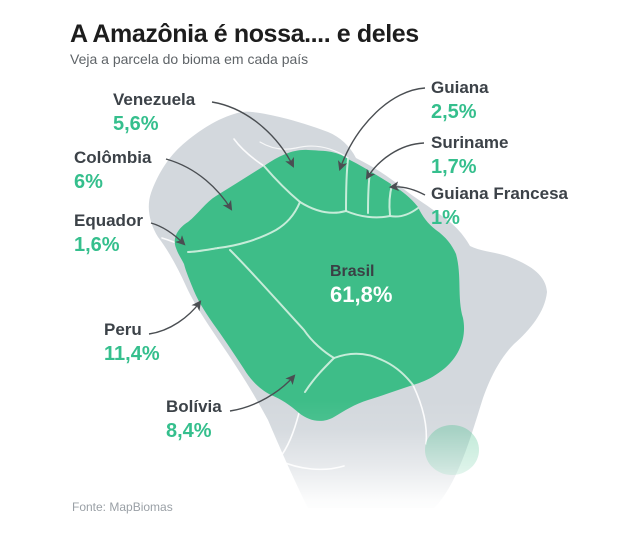  I want to click on country-share: 1,7%, so click(454, 166).